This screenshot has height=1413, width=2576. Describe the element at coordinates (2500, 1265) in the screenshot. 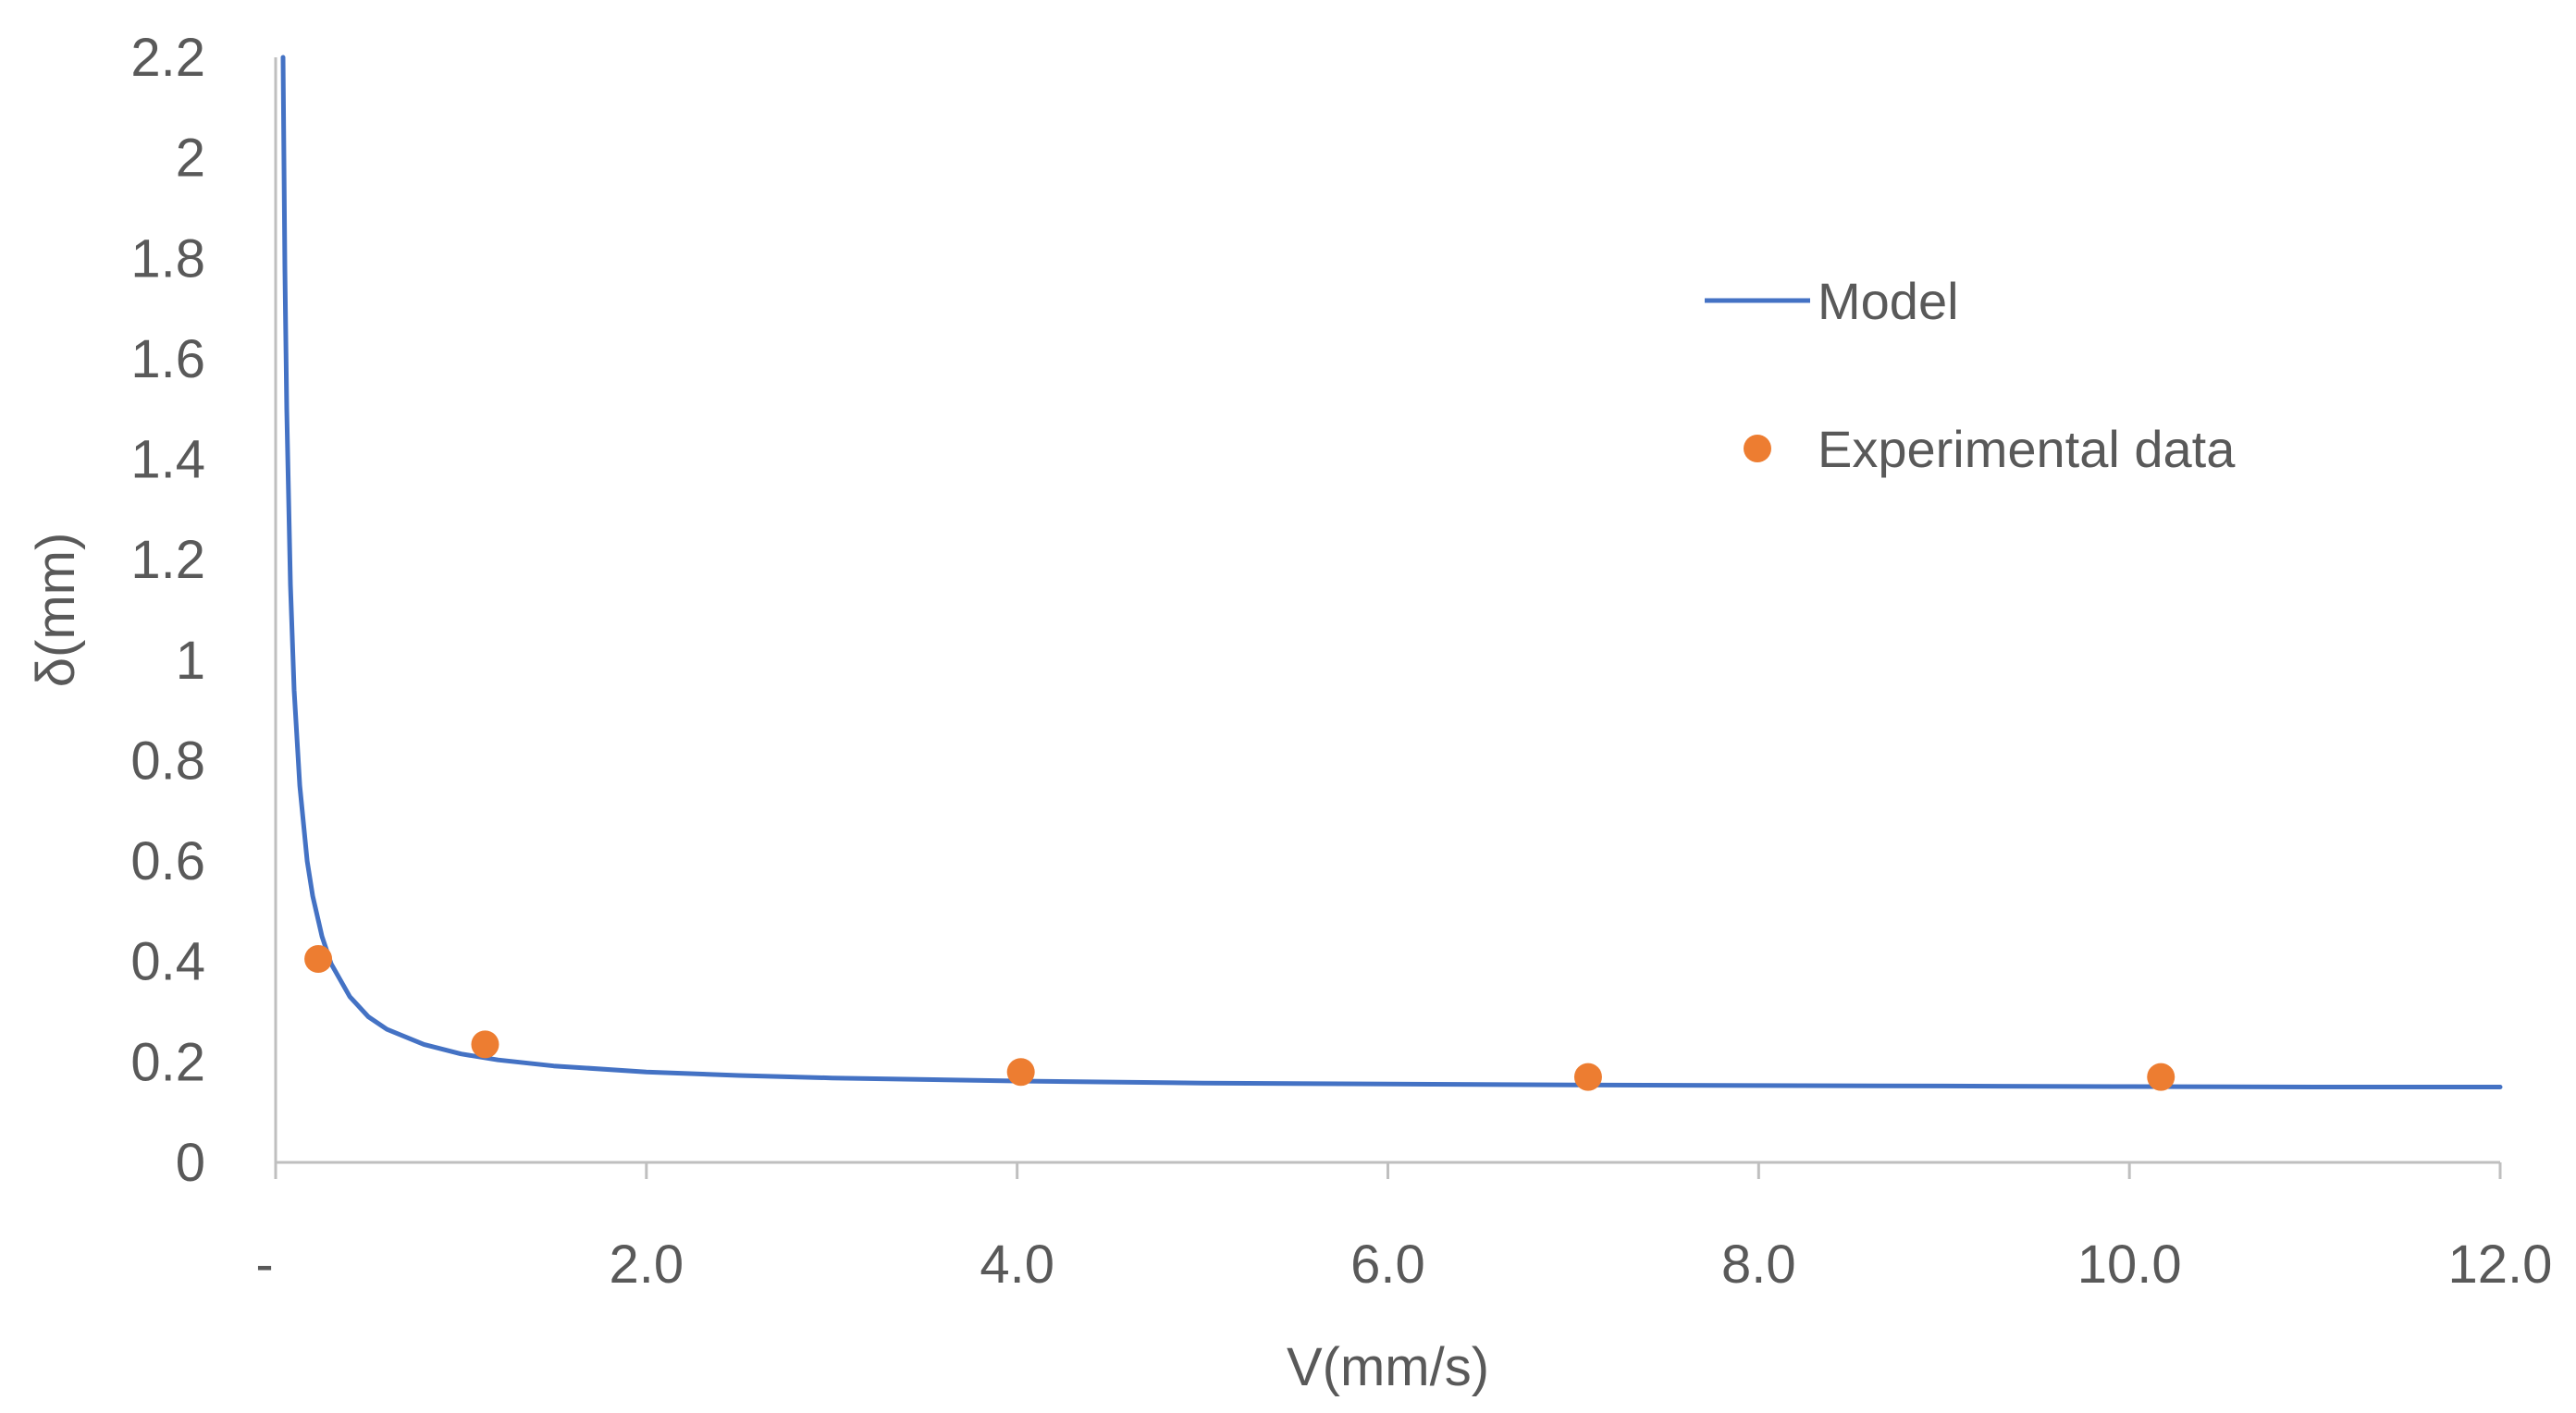

I see `x-tick-label: 12.0` at that location.